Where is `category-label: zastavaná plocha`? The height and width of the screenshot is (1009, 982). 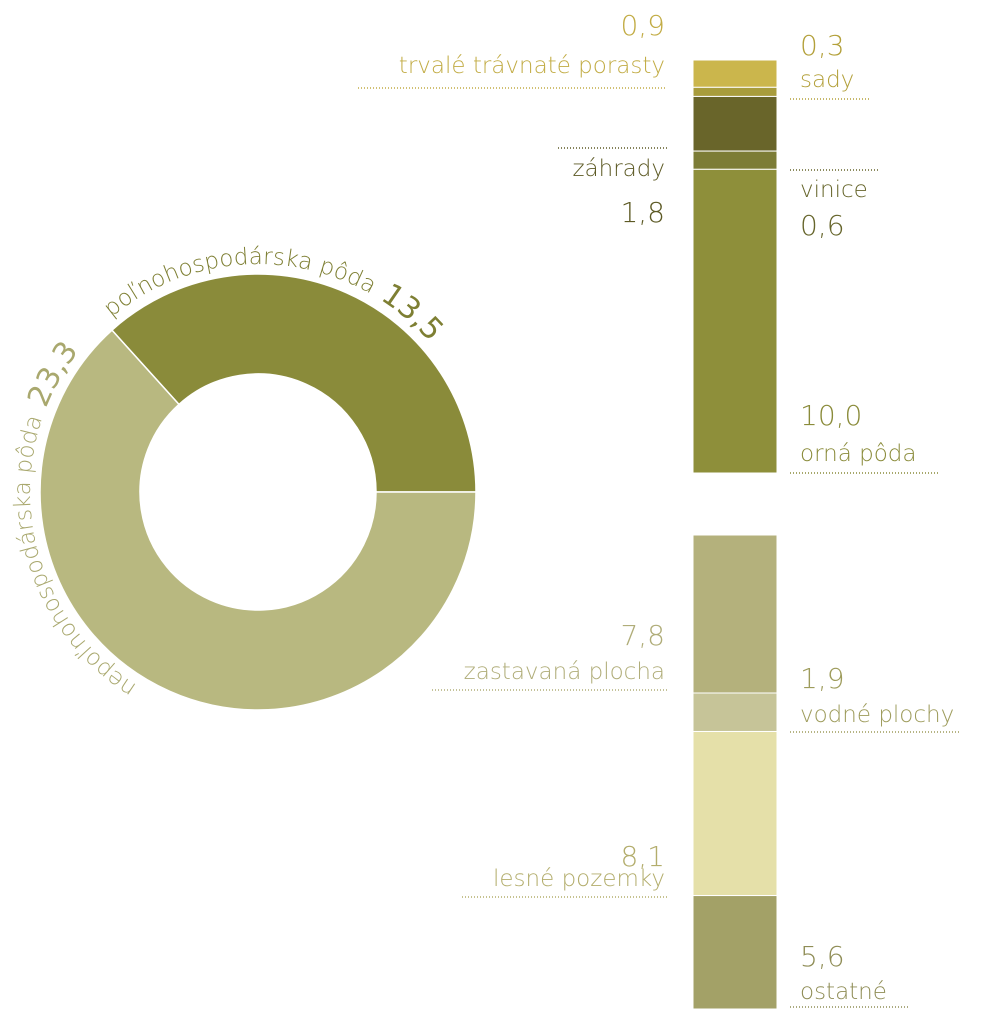
category-label: zastavaná plocha is located at coordinates (564, 672).